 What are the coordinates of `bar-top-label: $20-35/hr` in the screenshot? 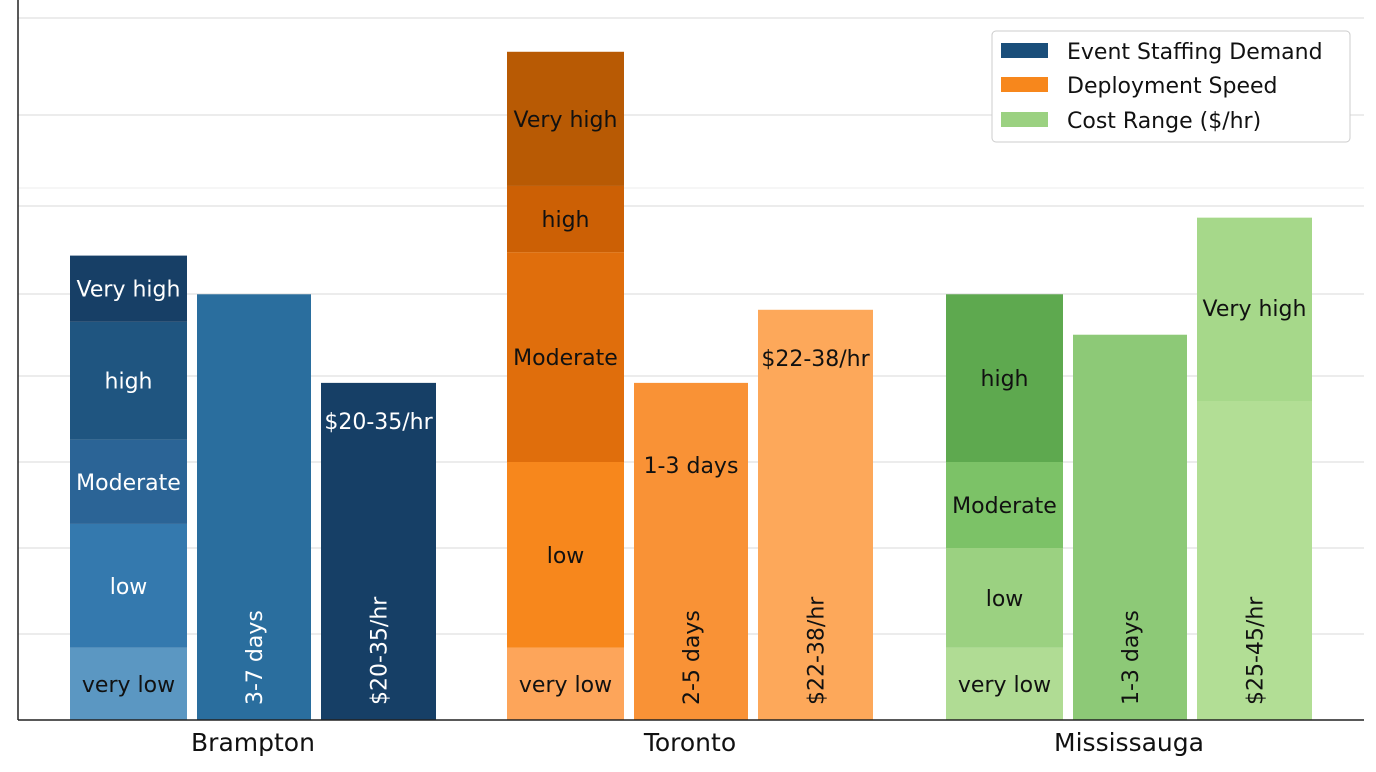 It's located at (378, 422).